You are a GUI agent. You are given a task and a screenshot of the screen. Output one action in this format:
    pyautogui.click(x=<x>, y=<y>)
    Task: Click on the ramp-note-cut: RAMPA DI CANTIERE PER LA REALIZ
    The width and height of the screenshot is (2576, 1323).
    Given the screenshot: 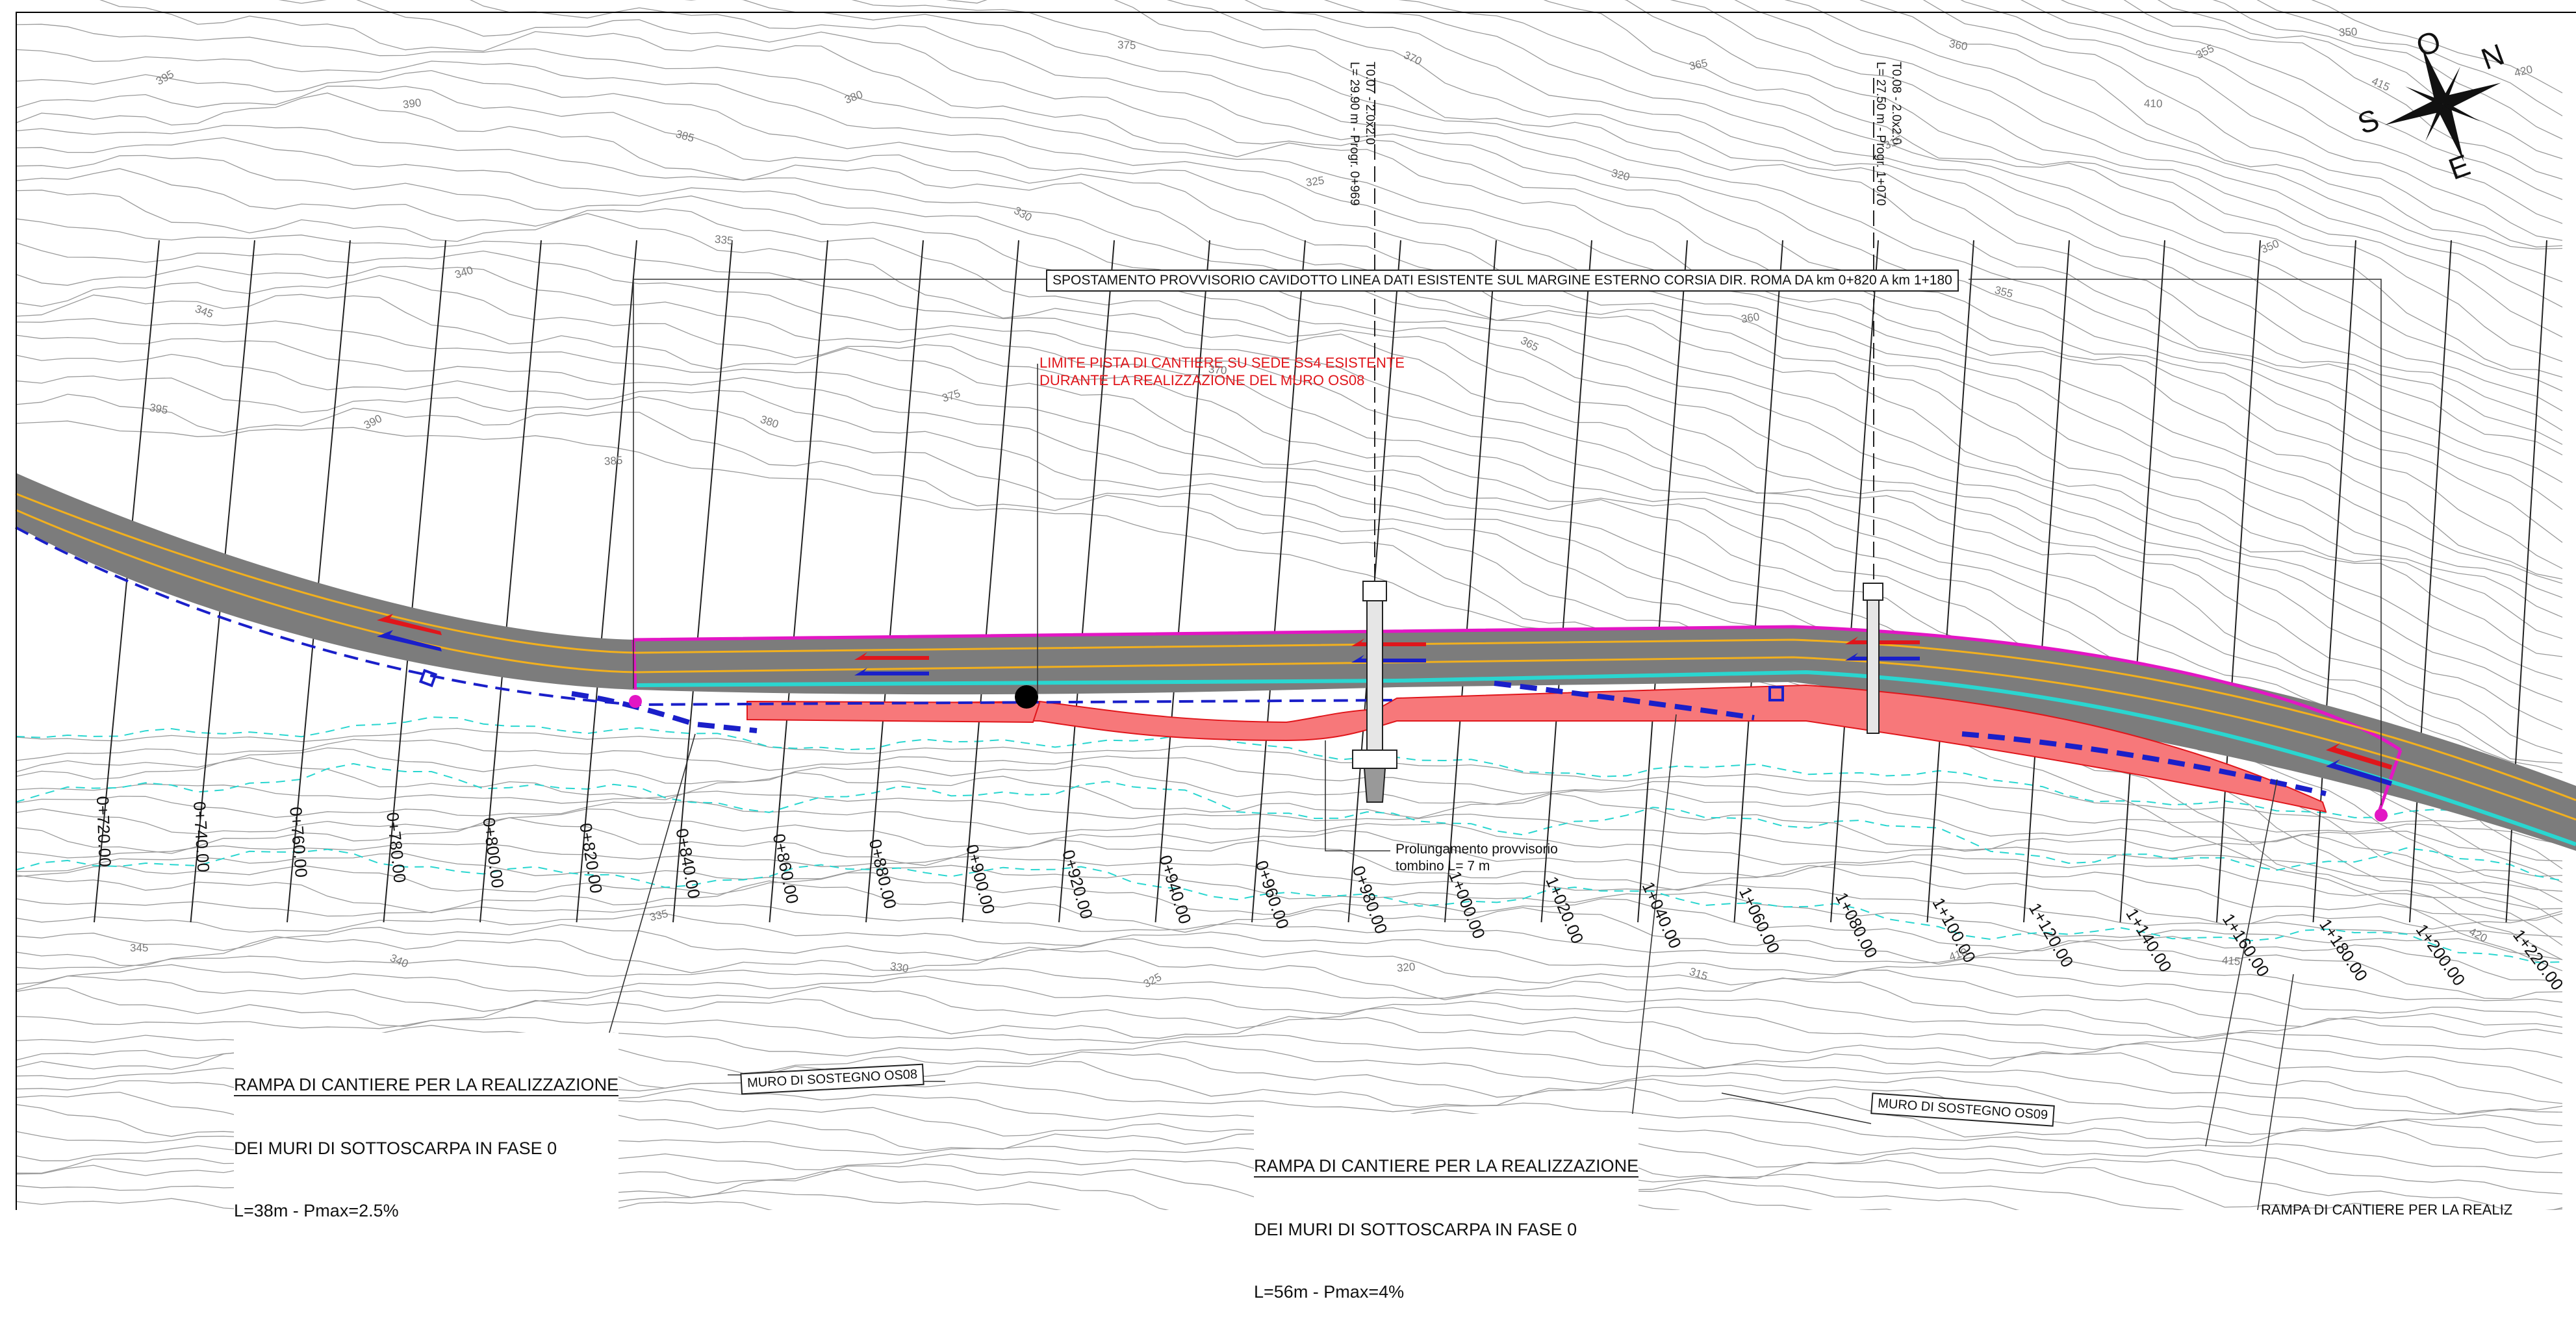 What is the action you would take?
    pyautogui.click(x=2387, y=1210)
    